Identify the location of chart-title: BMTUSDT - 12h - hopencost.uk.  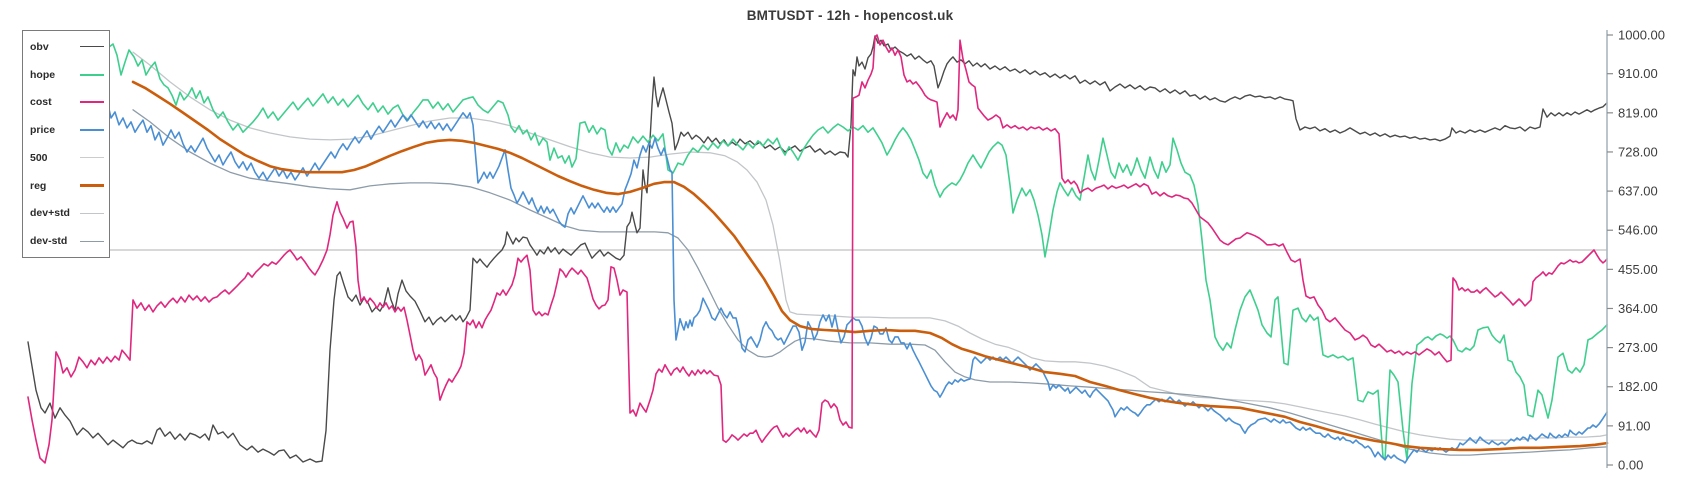
(850, 15).